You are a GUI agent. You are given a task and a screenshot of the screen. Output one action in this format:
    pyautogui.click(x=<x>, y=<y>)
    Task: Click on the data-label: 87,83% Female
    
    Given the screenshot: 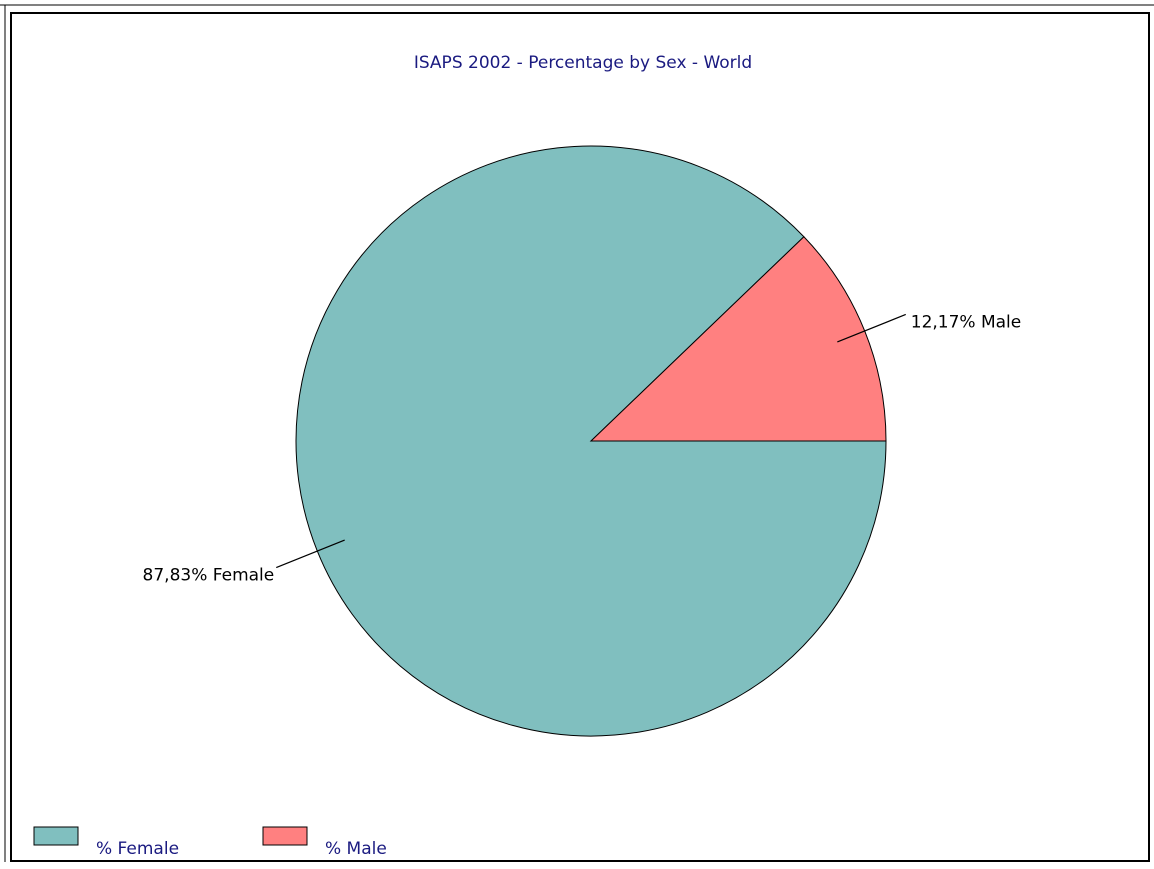 What is the action you would take?
    pyautogui.click(x=209, y=576)
    